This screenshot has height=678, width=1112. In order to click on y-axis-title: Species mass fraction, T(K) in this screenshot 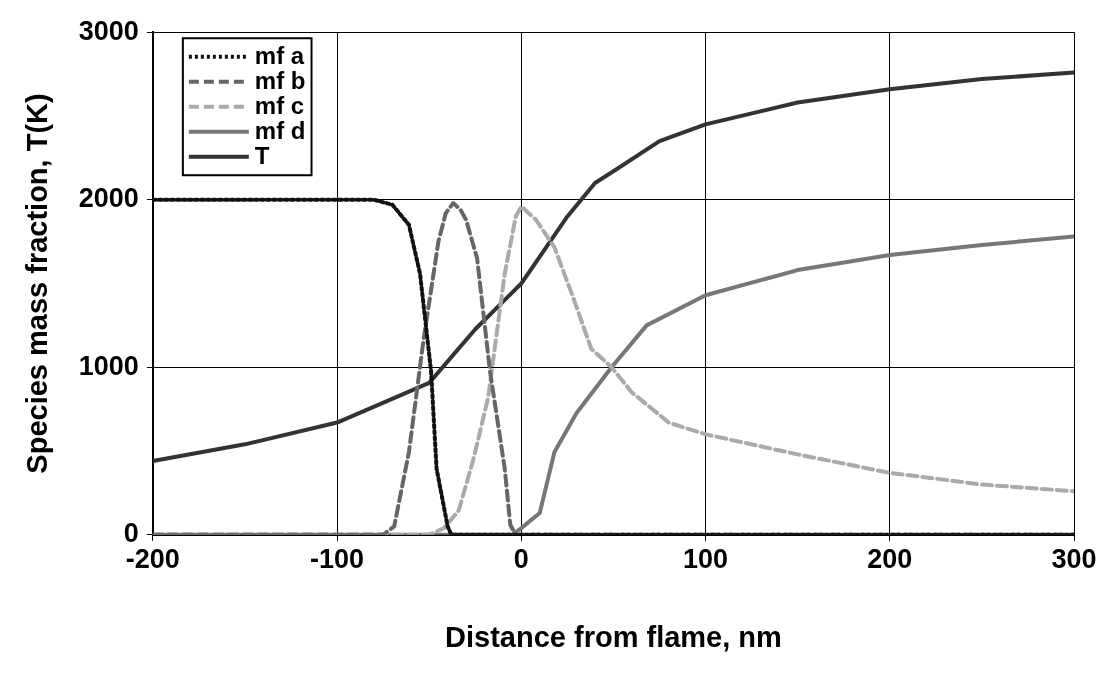, I will do `click(37, 283)`.